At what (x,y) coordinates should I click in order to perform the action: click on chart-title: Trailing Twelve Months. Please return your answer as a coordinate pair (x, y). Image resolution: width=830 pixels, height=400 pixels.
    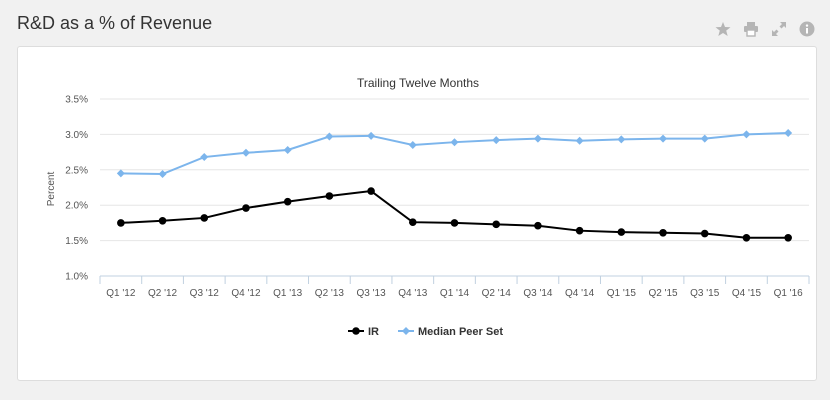
    Looking at the image, I should click on (418, 83).